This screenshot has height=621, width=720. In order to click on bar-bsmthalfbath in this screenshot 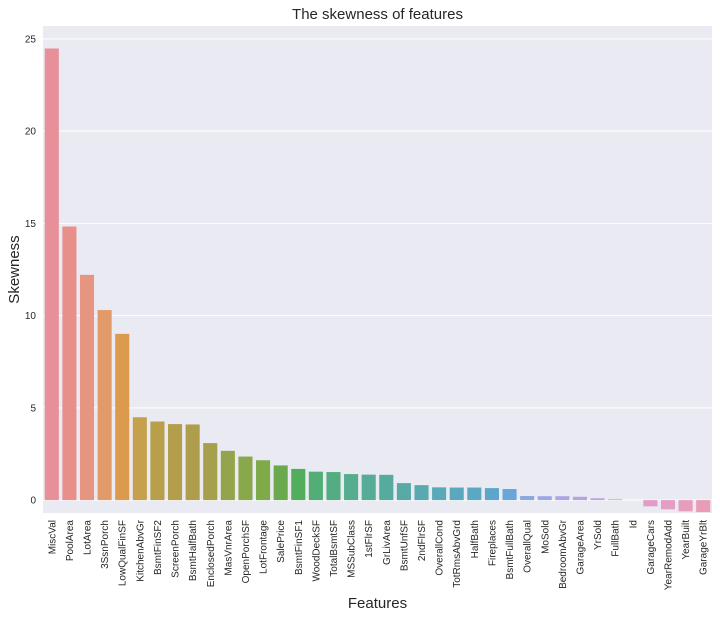, I will do `click(193, 462)`.